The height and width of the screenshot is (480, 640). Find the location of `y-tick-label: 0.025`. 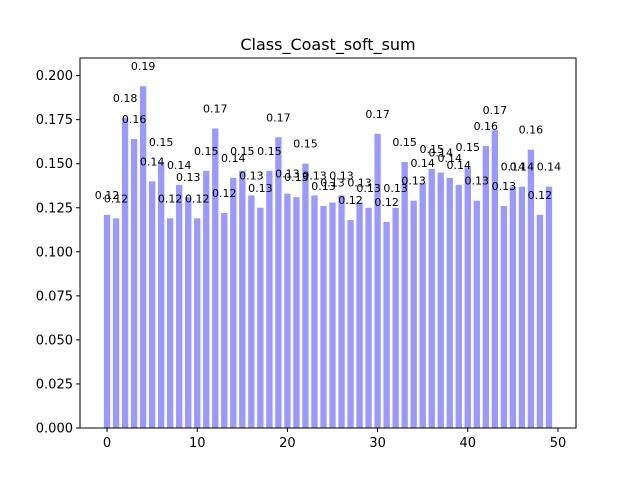

y-tick-label: 0.025 is located at coordinates (54, 384).